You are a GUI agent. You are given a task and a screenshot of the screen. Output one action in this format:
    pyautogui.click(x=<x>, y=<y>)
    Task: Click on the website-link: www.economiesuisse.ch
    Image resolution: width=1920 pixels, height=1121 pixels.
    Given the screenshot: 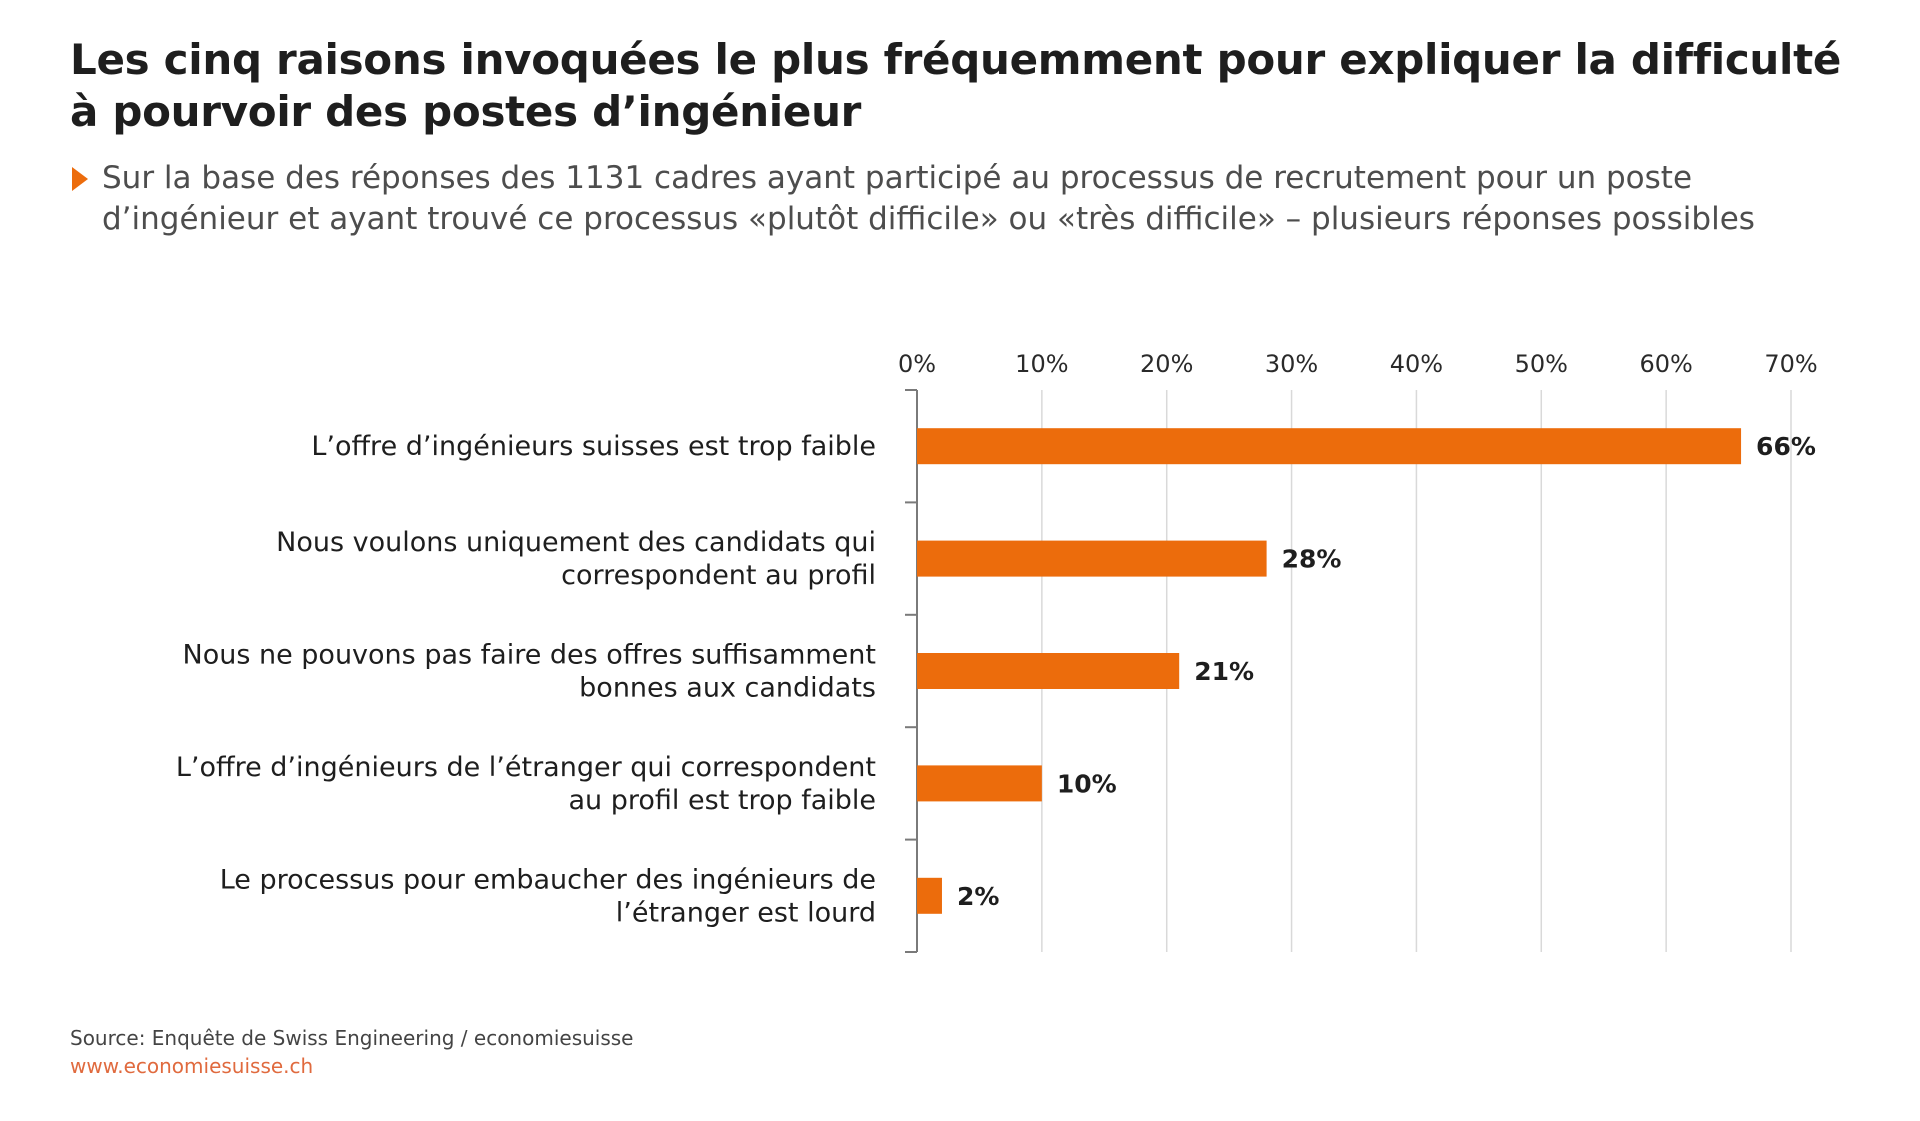 What is the action you would take?
    pyautogui.click(x=192, y=1066)
    